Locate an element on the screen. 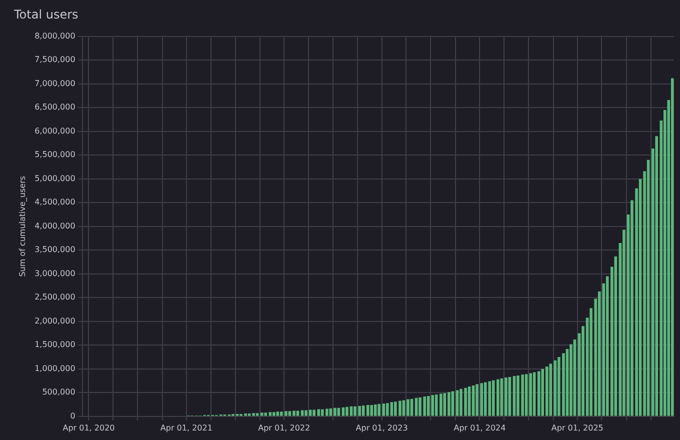 Image resolution: width=680 pixels, height=440 pixels. chart-title: Total users is located at coordinates (45, 14).